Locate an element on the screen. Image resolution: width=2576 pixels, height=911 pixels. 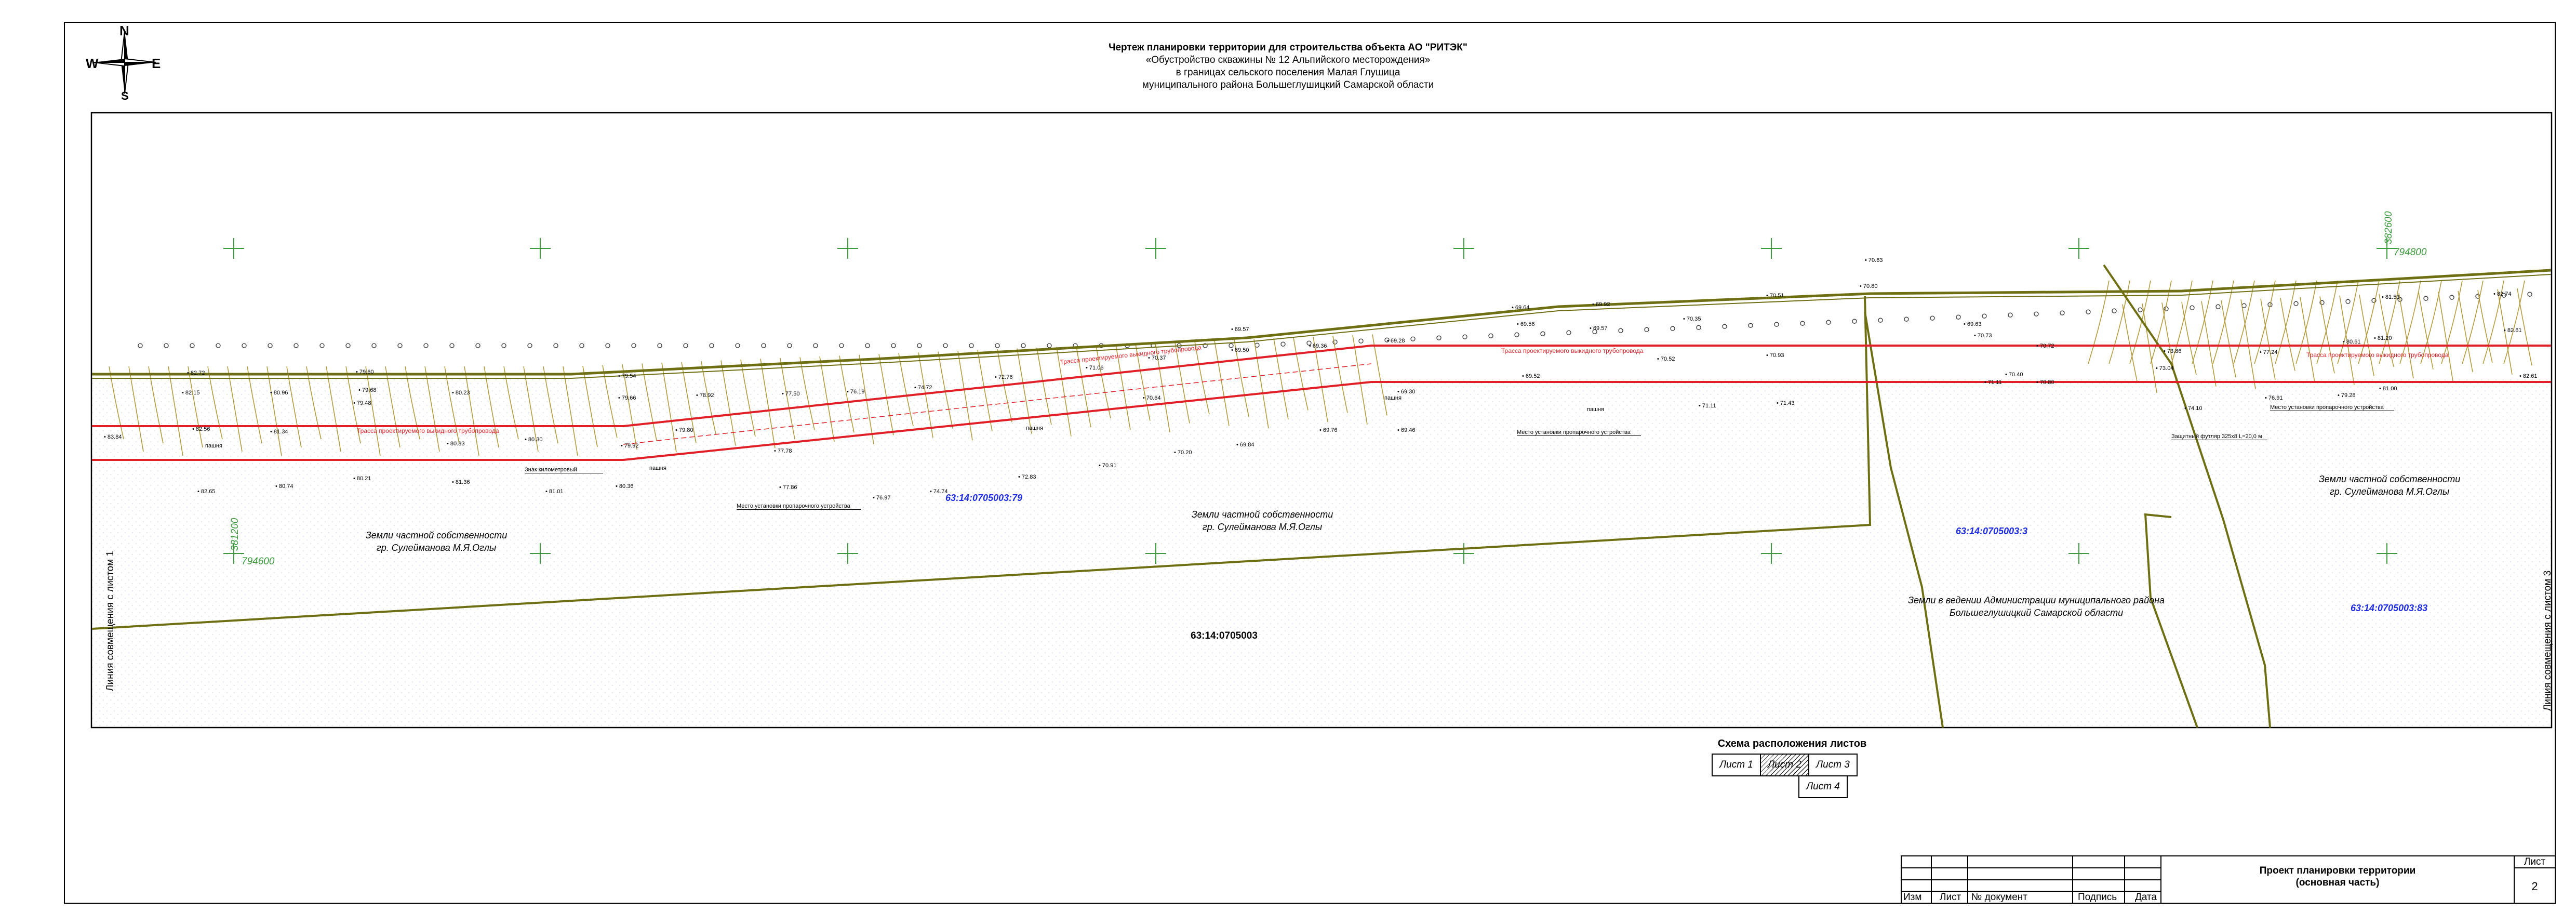
elevation-mark: • 80.36 is located at coordinates (625, 487).